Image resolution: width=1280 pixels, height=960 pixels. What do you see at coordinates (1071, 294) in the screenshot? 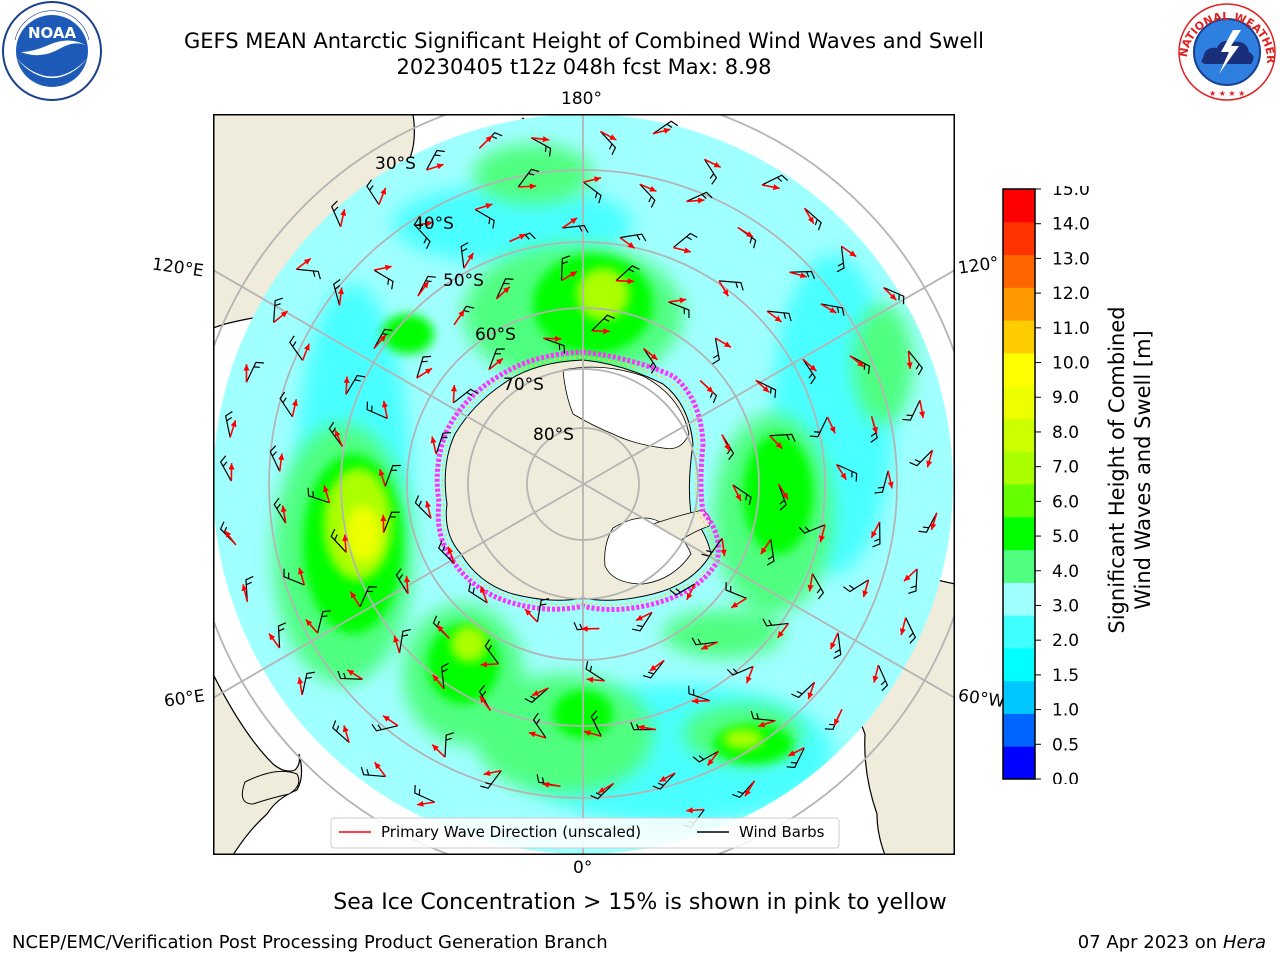
I see `colorbar-tick-label: 12.0` at bounding box center [1071, 294].